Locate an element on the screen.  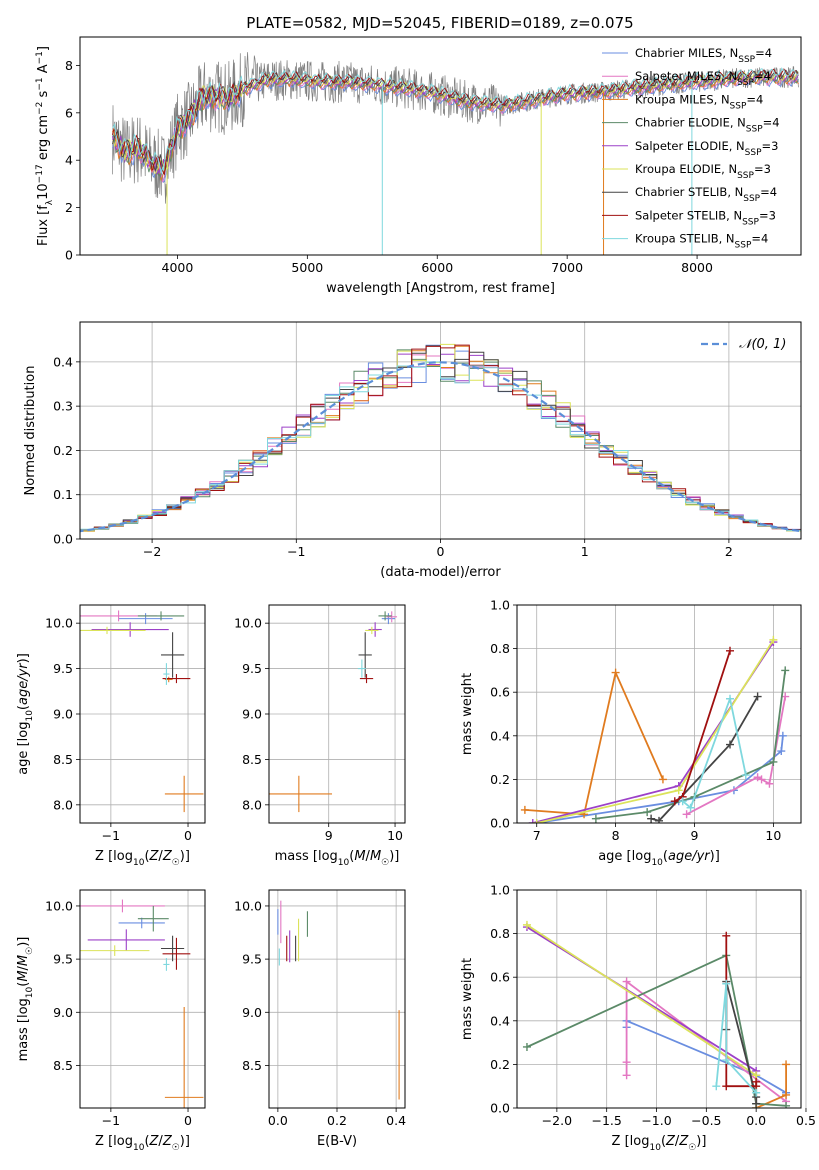
x-tick-label: 8 is located at coordinates (616, 835).